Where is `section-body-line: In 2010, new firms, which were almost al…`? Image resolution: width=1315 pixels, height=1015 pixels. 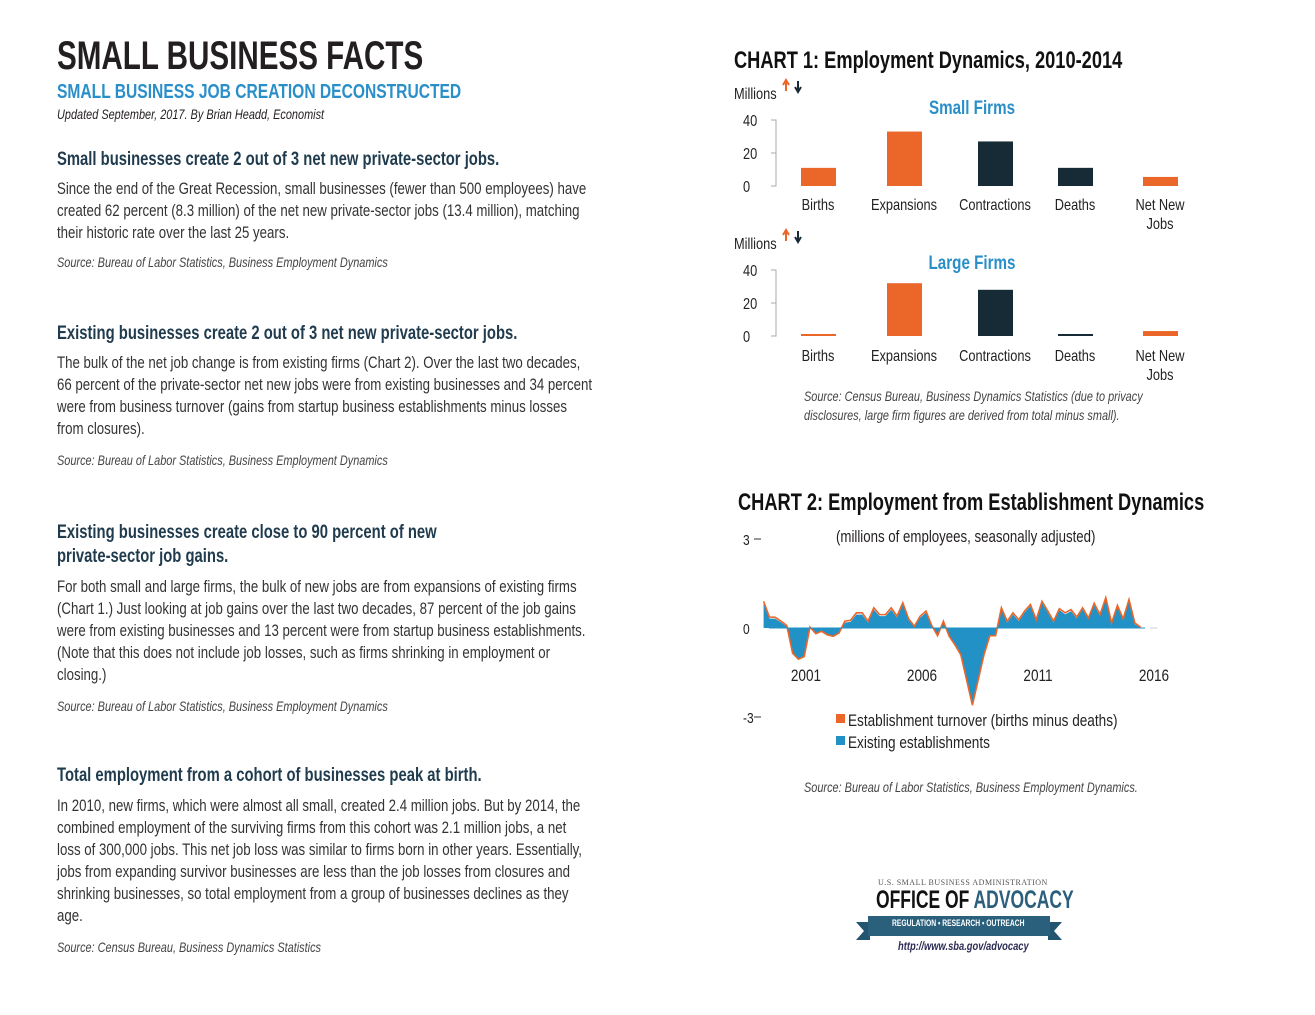 section-body-line: In 2010, new firms, which were almost al… is located at coordinates (319, 805).